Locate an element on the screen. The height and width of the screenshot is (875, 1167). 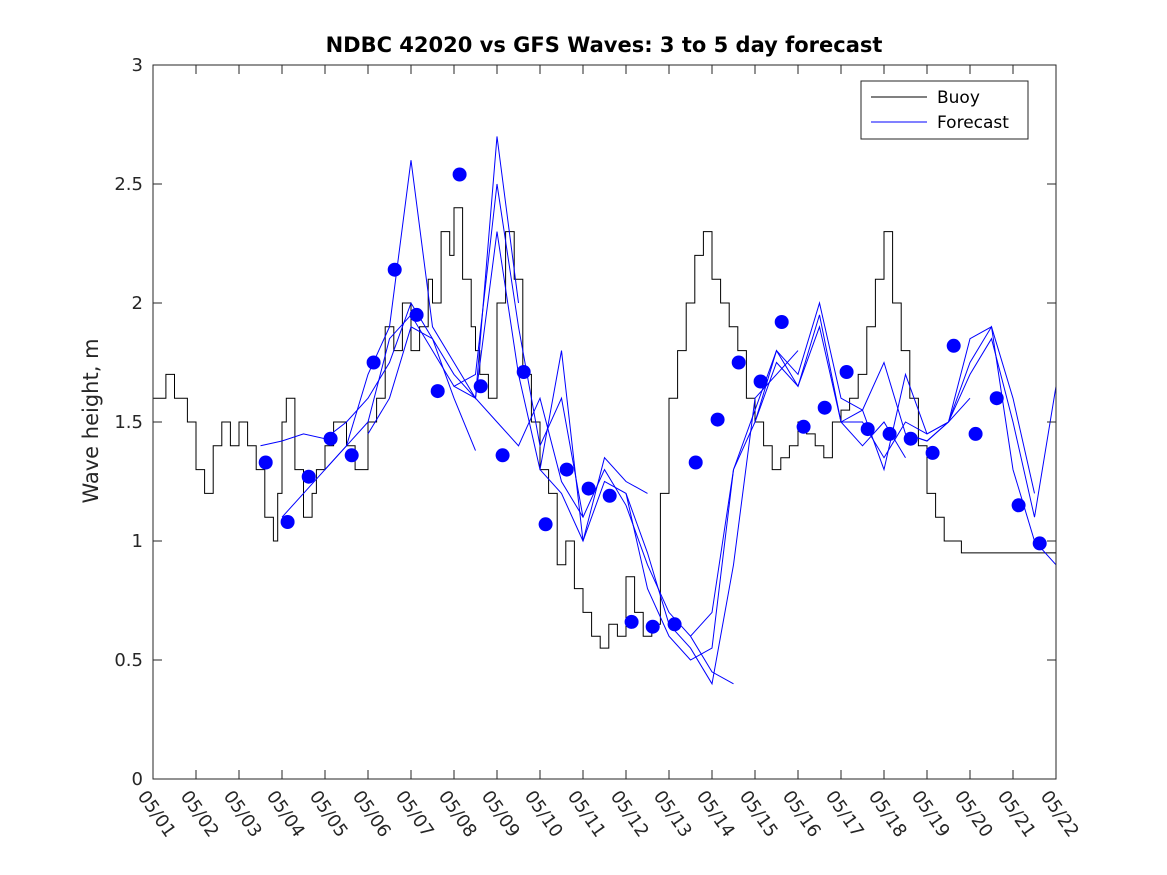
y-tick-label: 1 is located at coordinates (137, 541).